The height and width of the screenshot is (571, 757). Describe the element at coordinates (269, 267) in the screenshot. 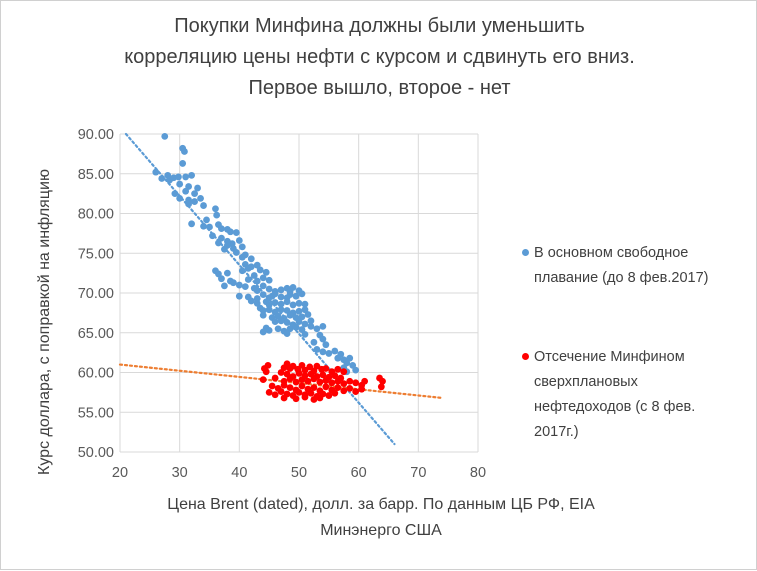

I see `data-points` at that location.